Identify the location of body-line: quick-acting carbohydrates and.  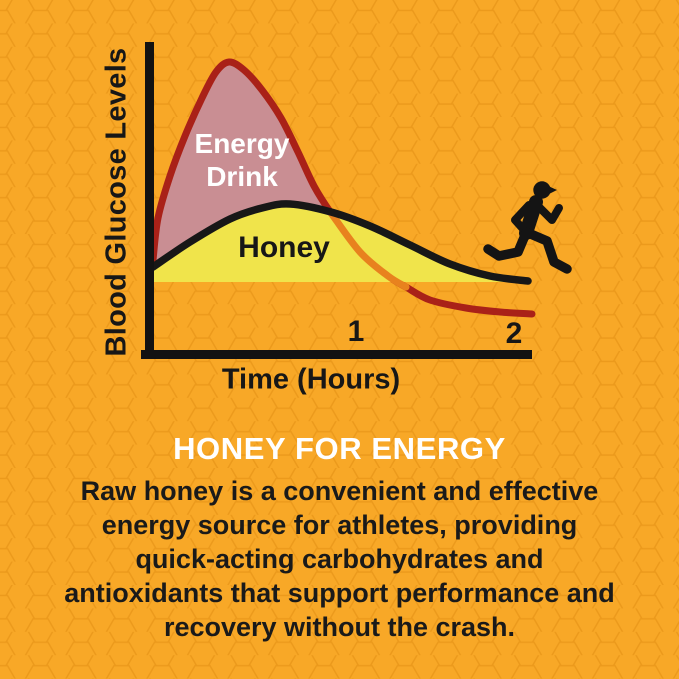
(339, 559).